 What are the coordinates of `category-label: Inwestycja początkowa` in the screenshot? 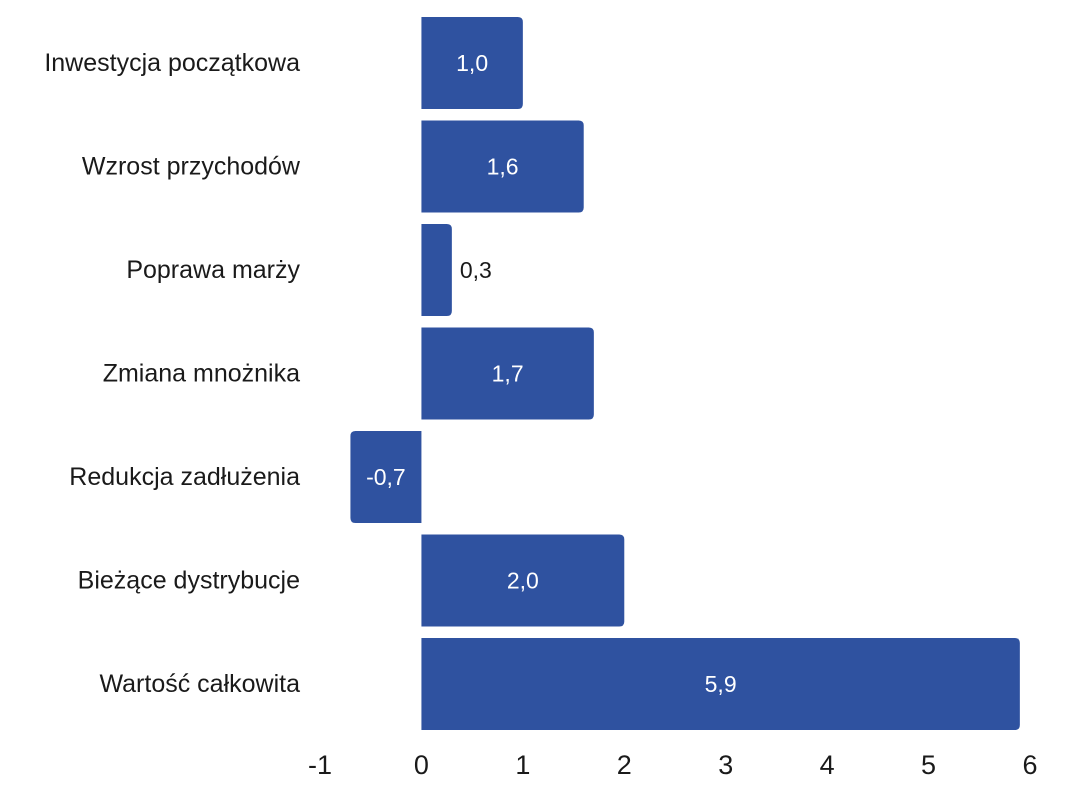 It's located at (172, 63).